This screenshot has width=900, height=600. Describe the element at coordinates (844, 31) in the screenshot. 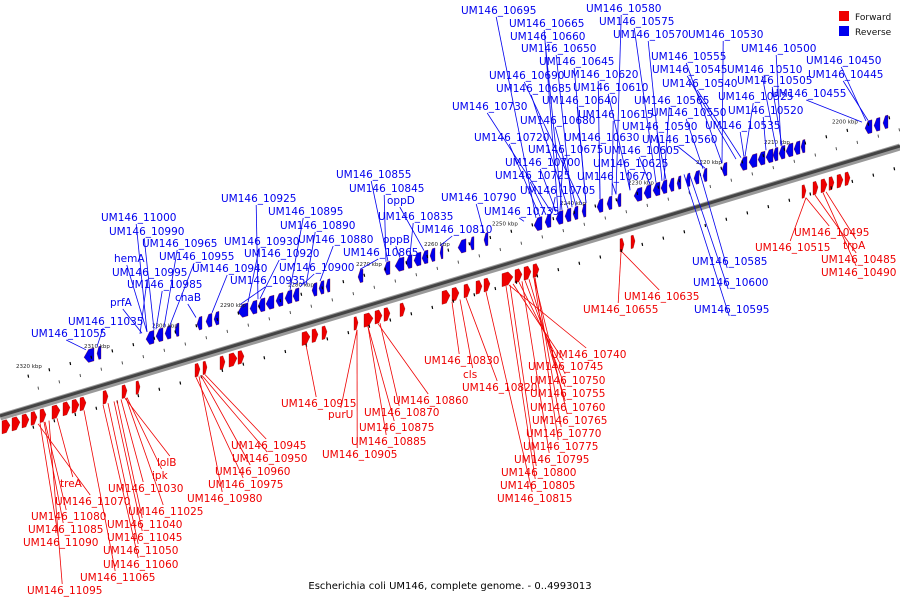

I see `legend-swatch-reverse` at that location.